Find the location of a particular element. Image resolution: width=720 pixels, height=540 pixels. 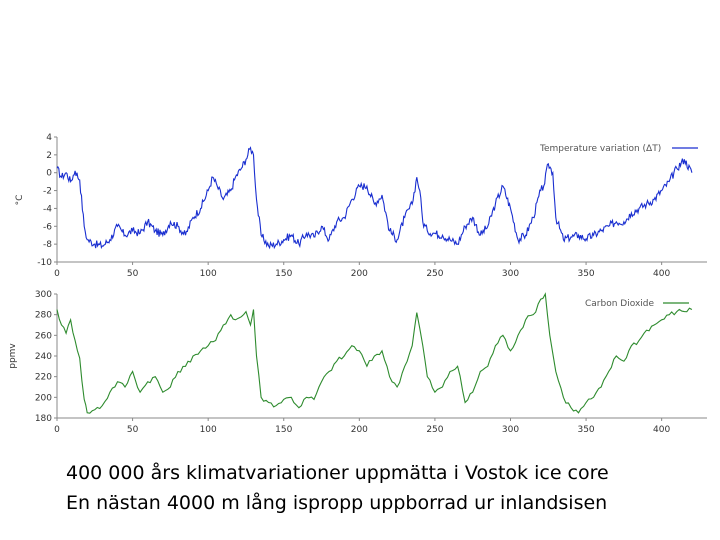

y-axis-label: ppmv is located at coordinates (13, 356).